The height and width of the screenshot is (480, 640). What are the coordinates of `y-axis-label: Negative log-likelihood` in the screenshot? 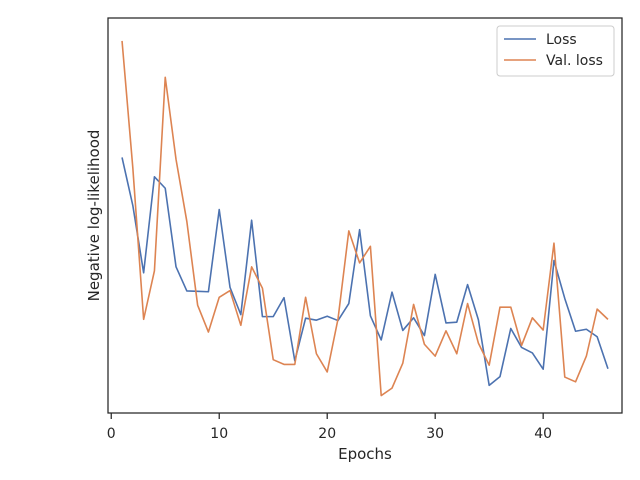 It's located at (94, 216).